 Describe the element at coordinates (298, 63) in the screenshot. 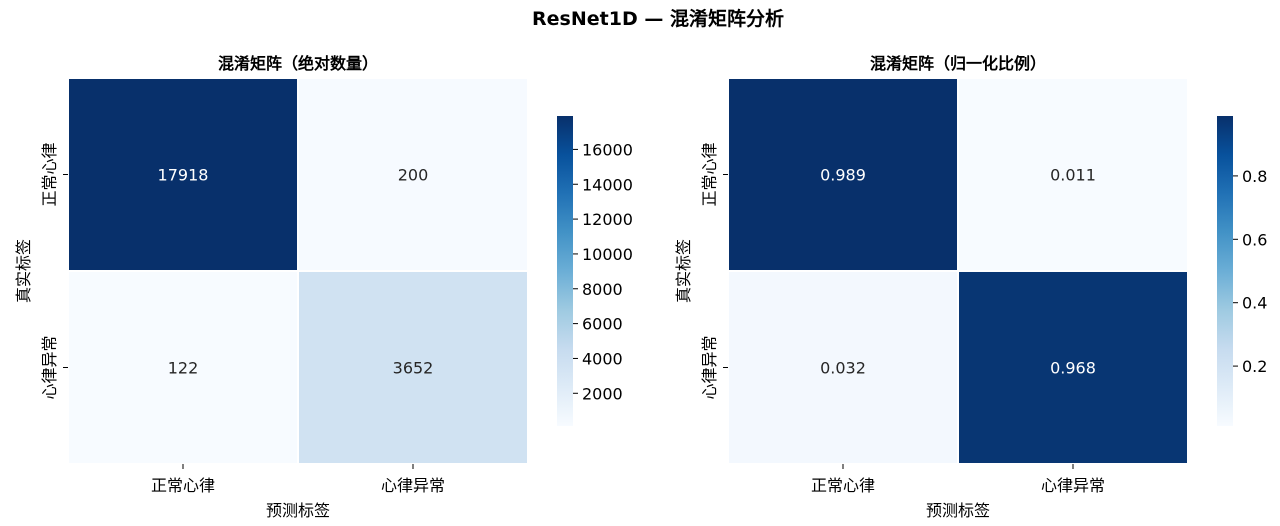

I see `heatmap-title: 混淆矩阵（绝对数量）` at that location.